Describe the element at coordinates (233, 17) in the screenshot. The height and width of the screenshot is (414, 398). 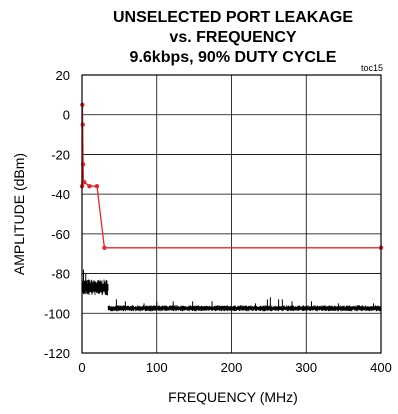
I see `chart-title-line-1: UNSELECTED PORT LEAKAGE` at that location.